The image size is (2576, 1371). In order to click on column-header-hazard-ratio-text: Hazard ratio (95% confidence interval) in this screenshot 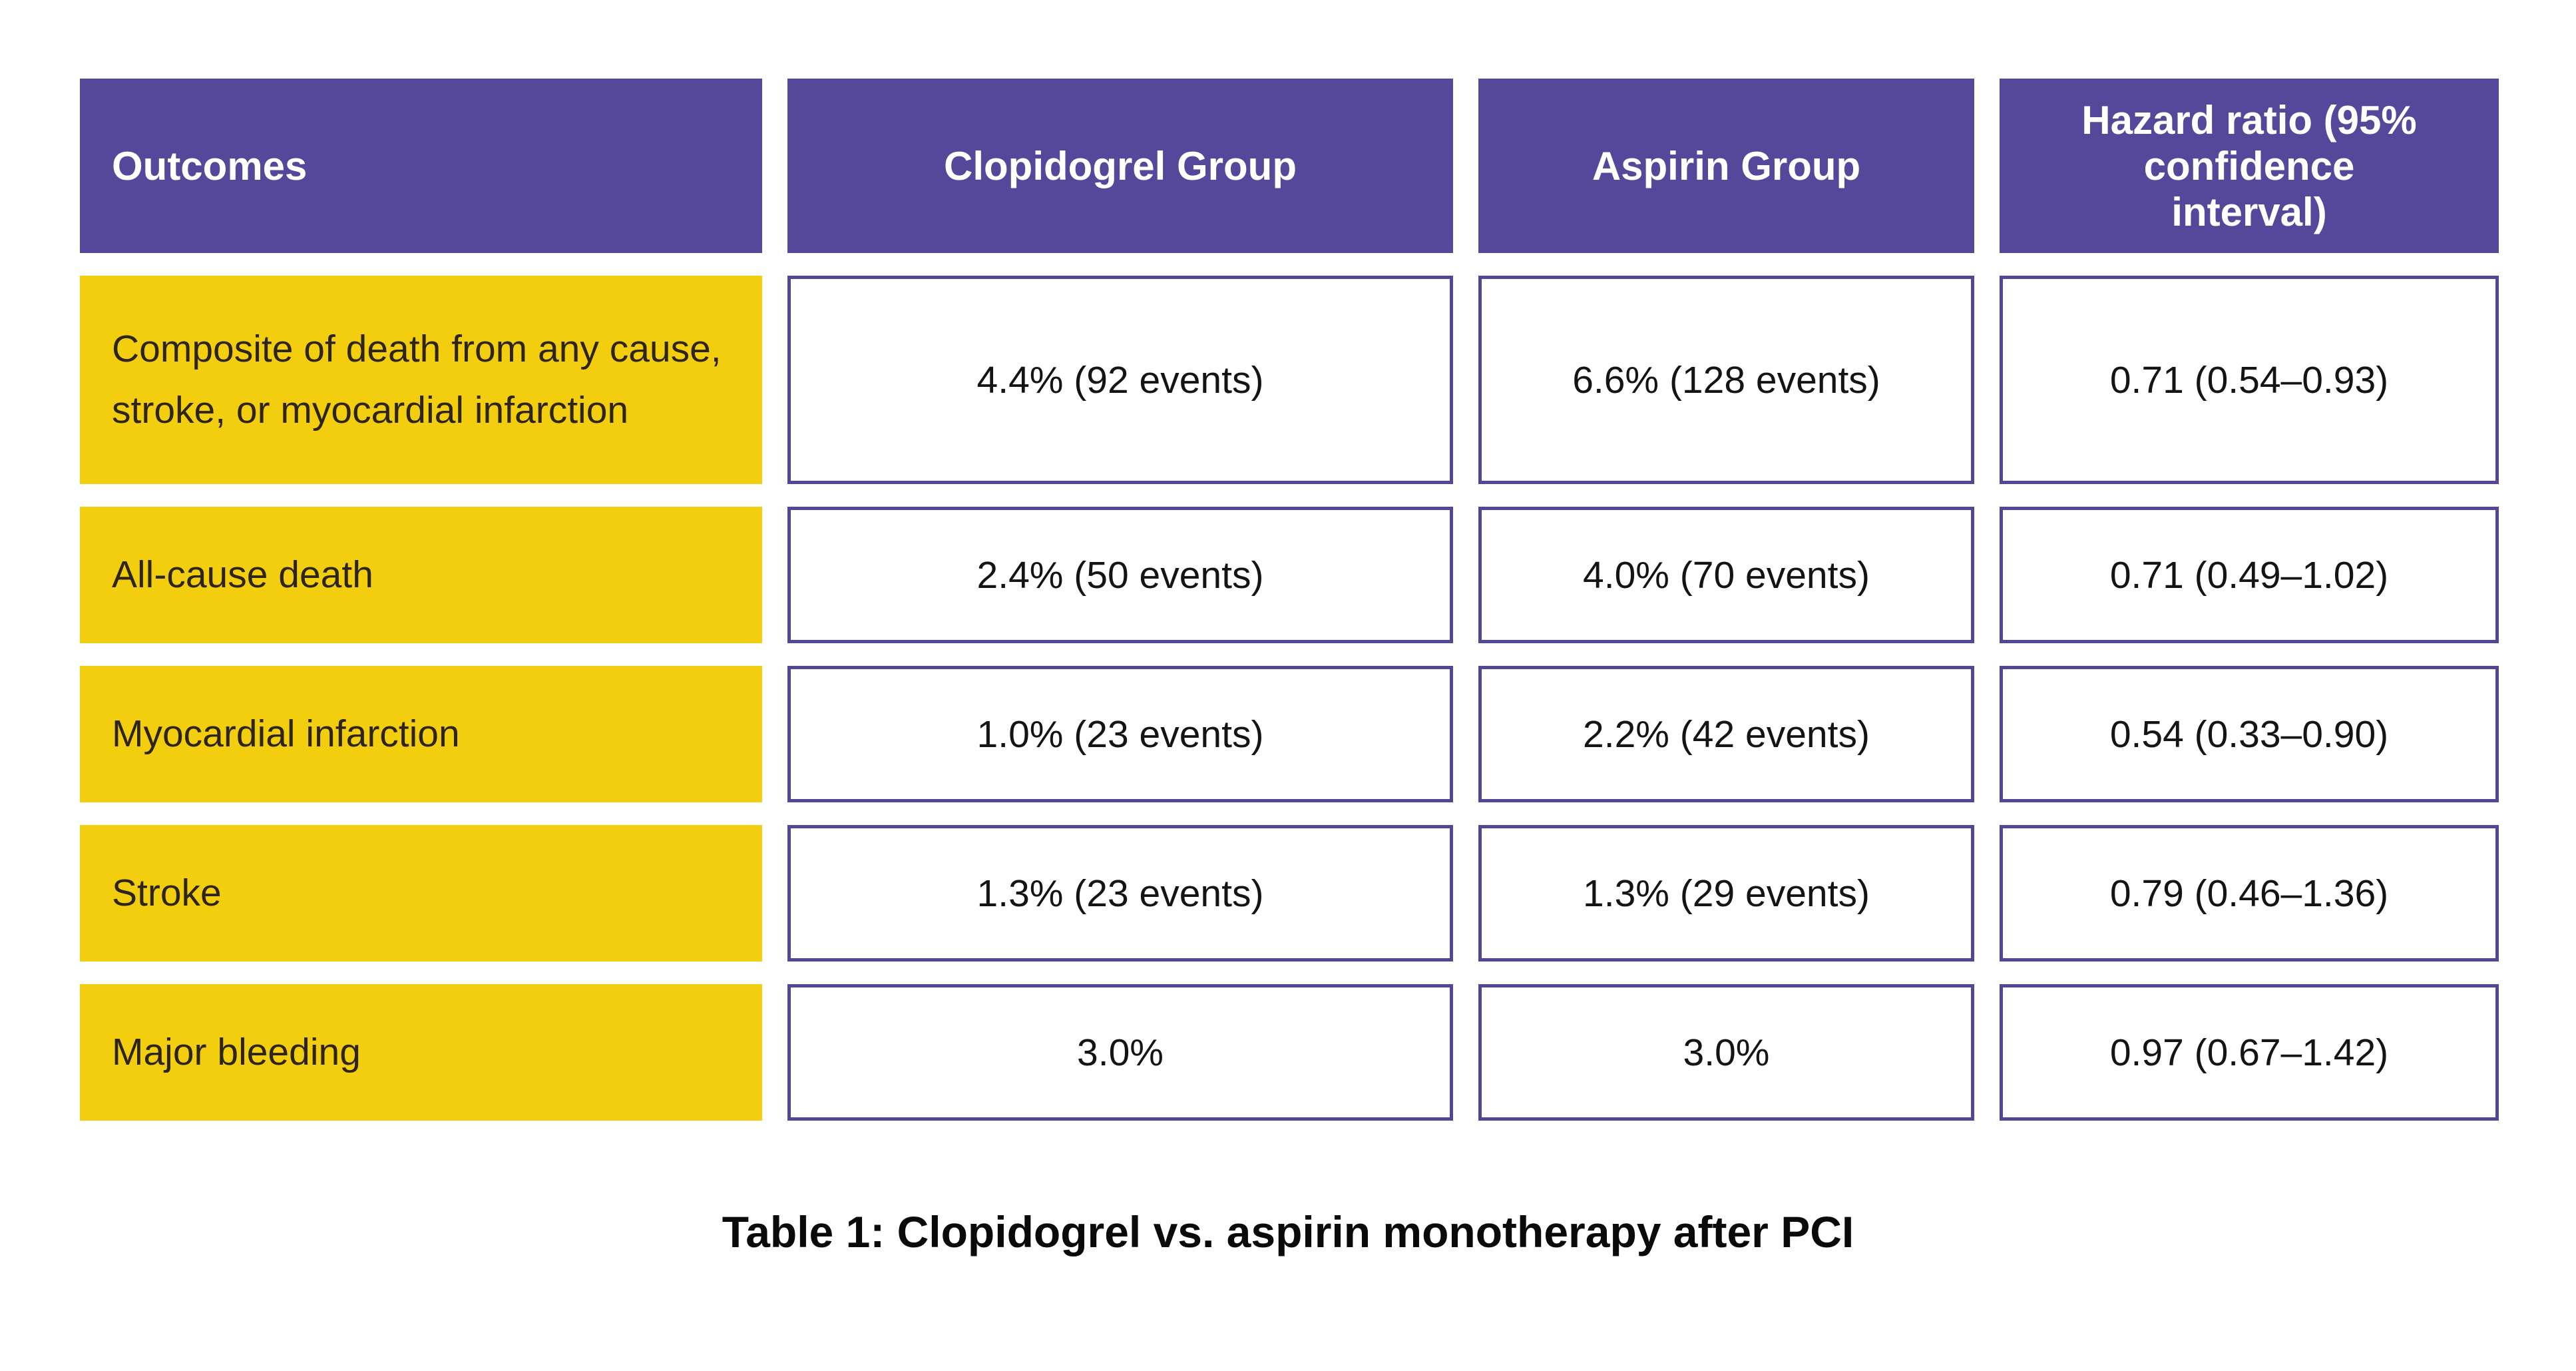, I will do `click(2249, 165)`.